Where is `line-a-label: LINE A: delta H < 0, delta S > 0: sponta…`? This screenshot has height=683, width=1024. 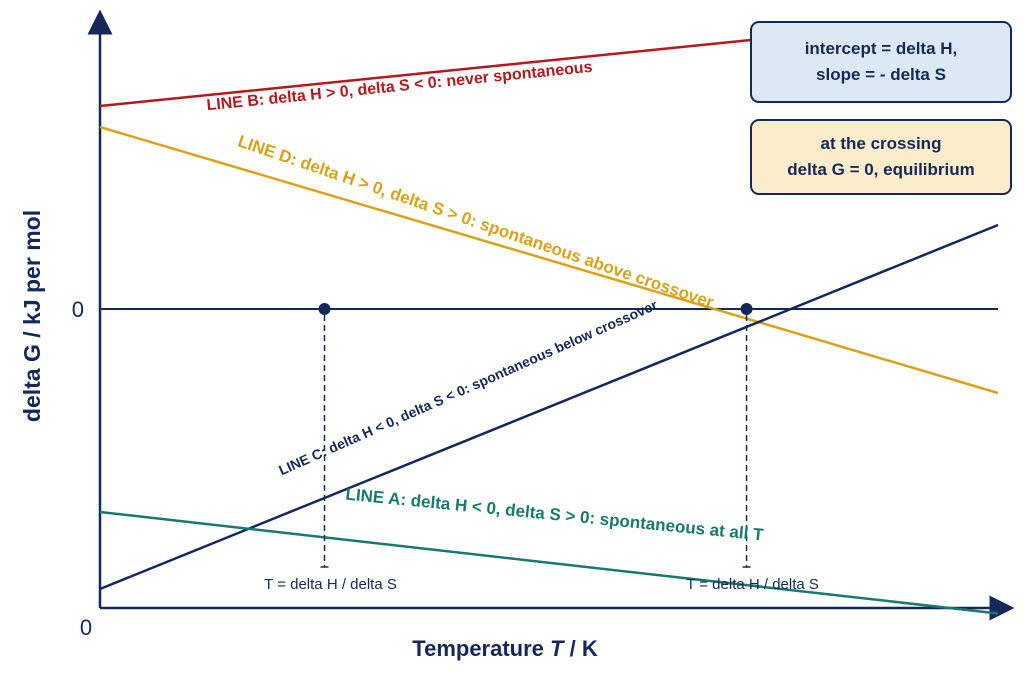 line-a-label: LINE A: delta H < 0, delta S > 0: sponta… is located at coordinates (555, 515).